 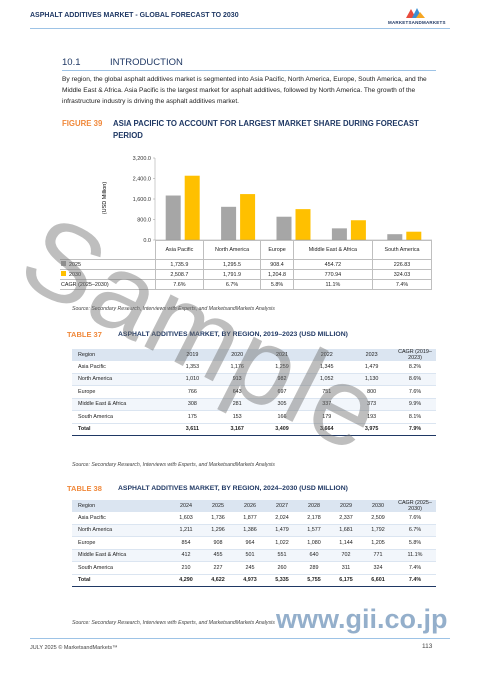 I want to click on cell: 982, so click(x=282, y=379).